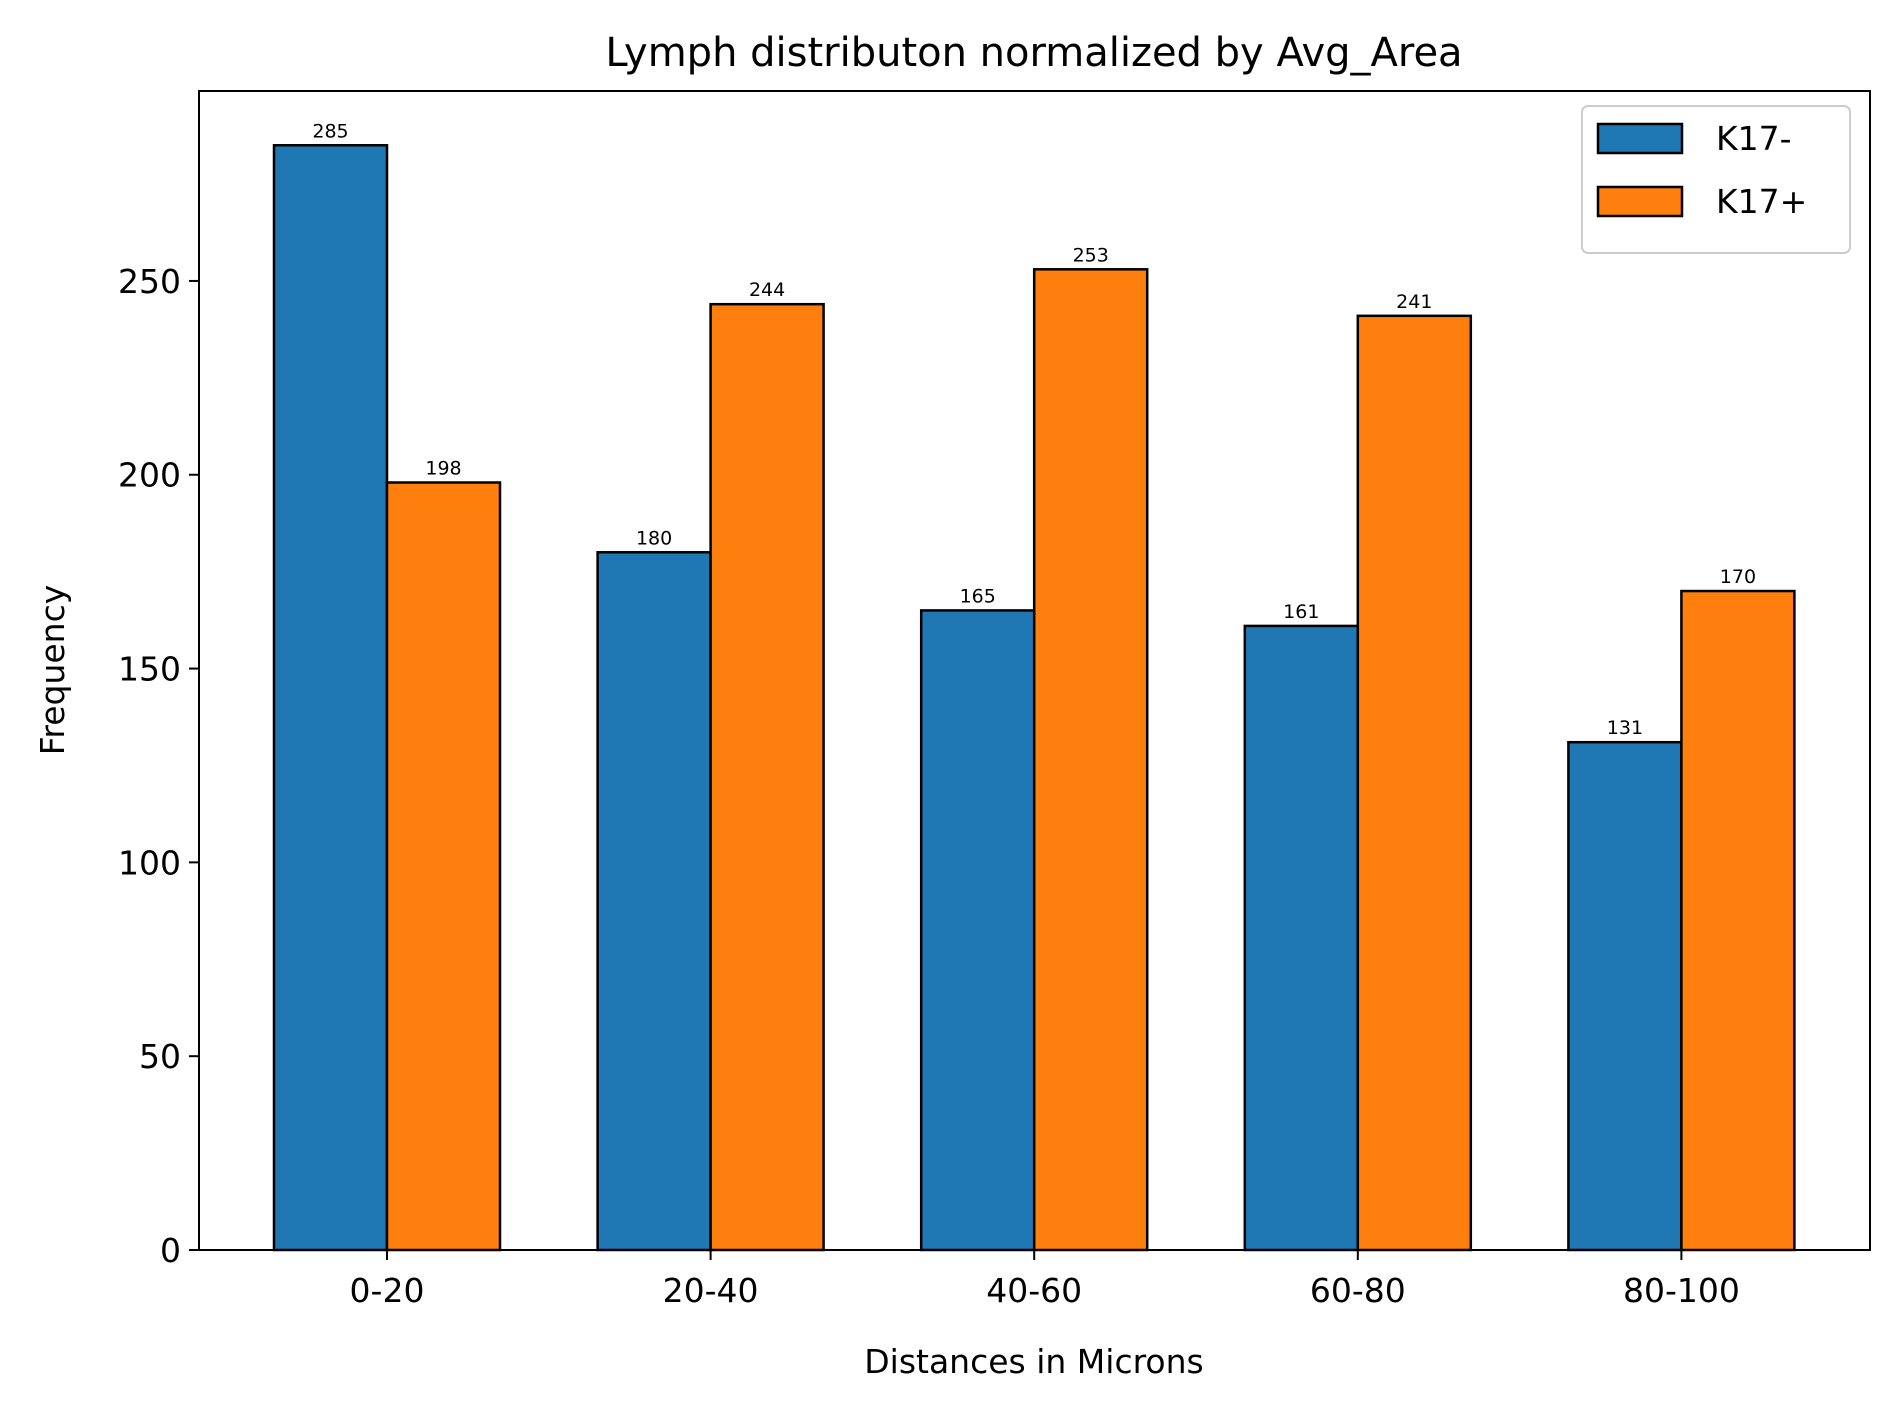  Describe the element at coordinates (1761, 201) in the screenshot. I see `legend-label-k17-plus: K17+` at that location.